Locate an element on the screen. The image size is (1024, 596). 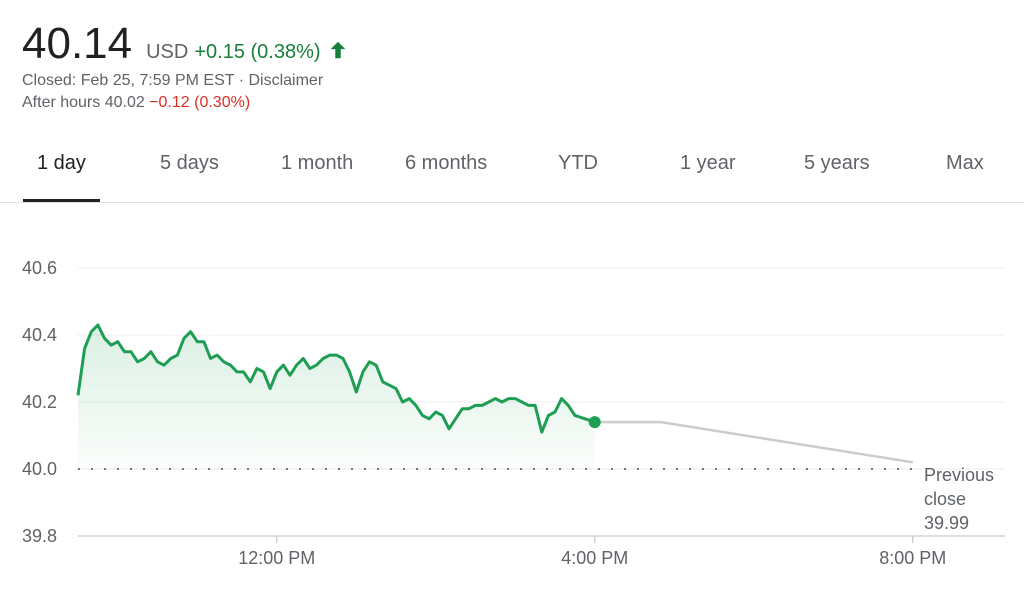
after-hours-info: After hours 40.02 −0.12 (0.30%) is located at coordinates (185, 103).